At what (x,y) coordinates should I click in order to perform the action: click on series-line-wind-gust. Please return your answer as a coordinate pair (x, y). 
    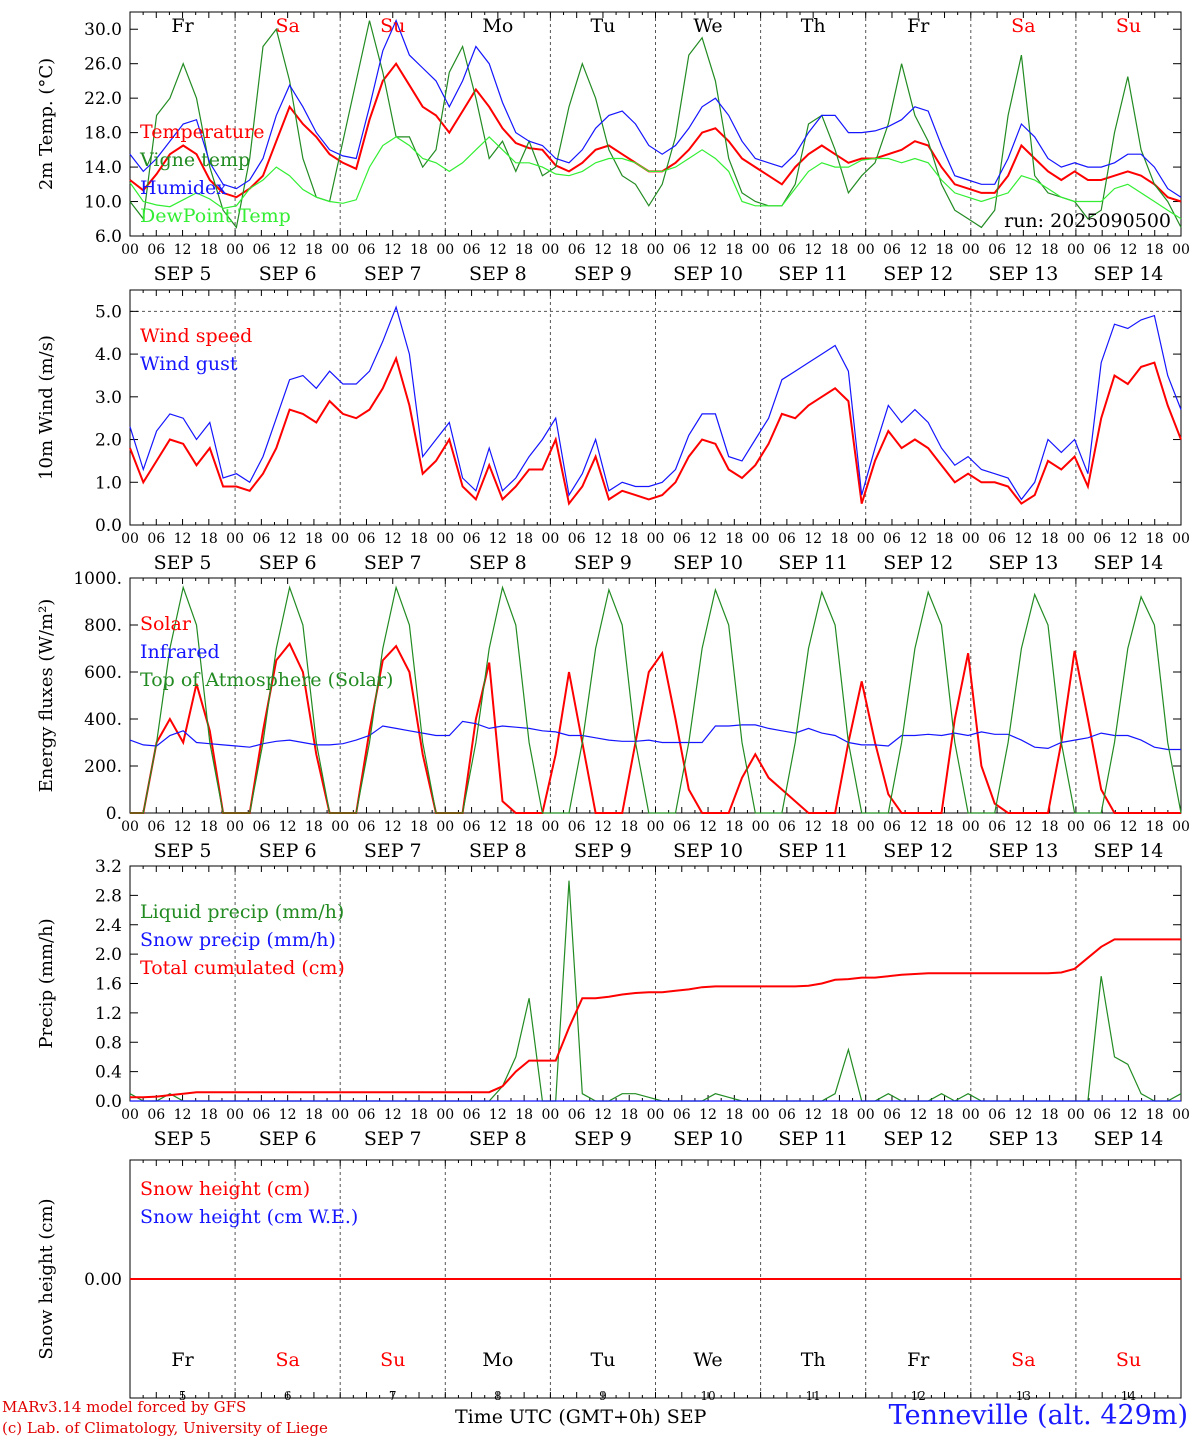
    Looking at the image, I should click on (655, 403).